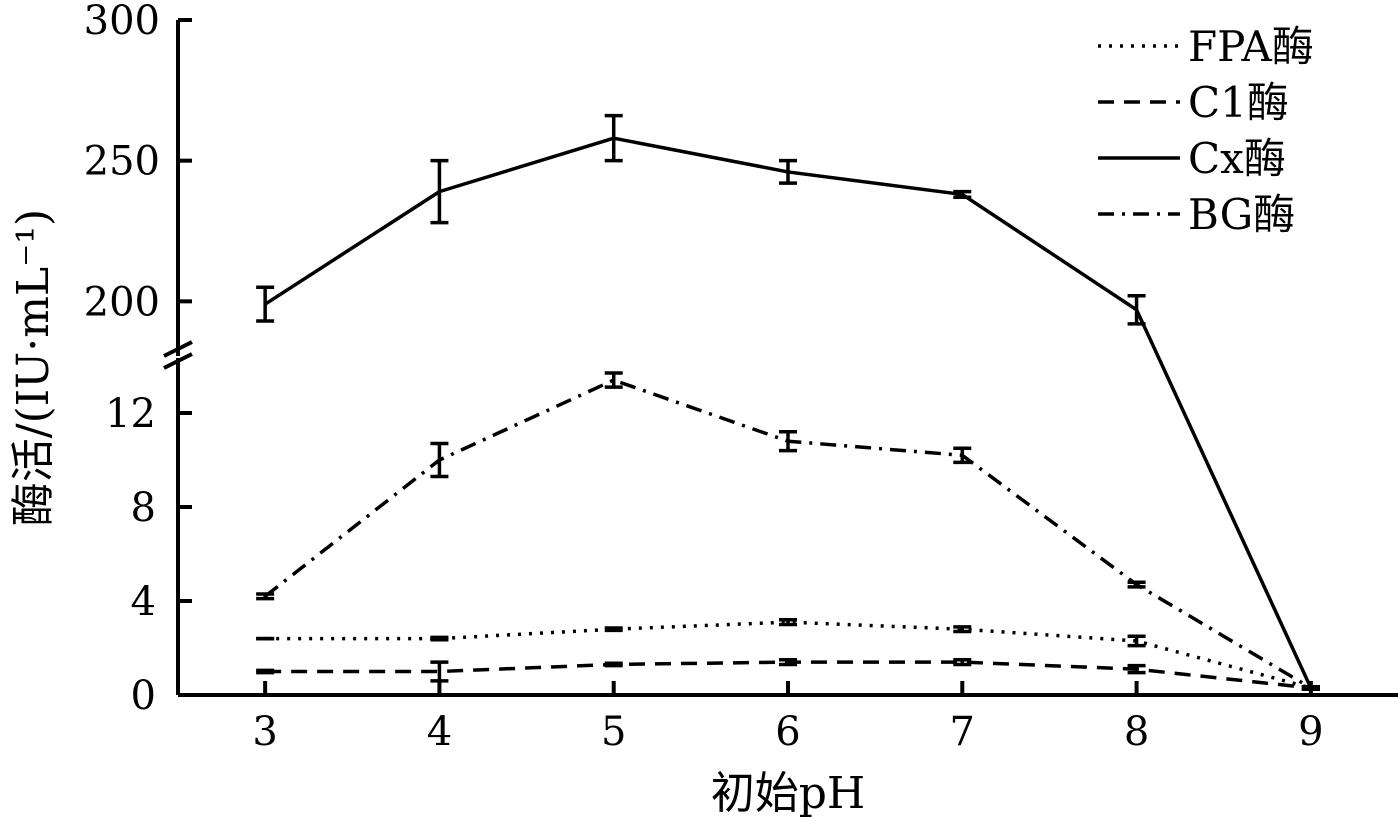  What do you see at coordinates (122, 22) in the screenshot?
I see `y-tick-label: 300` at bounding box center [122, 22].